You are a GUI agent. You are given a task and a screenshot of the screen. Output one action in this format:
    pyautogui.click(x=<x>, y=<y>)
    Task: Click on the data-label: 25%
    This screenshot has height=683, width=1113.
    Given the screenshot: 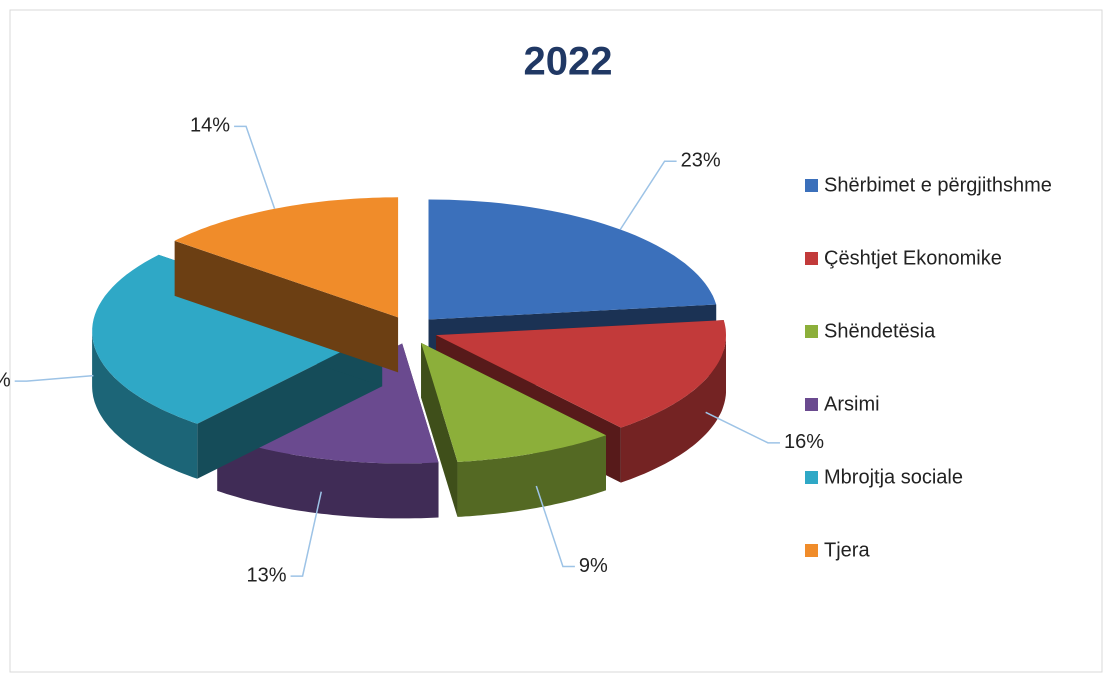 What is the action you would take?
    pyautogui.click(x=5, y=380)
    